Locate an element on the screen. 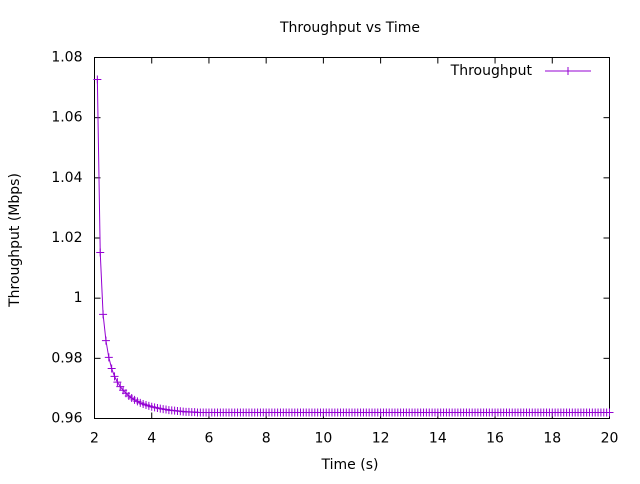 The height and width of the screenshot is (484, 640). y-tick-label: 1.06 is located at coordinates (66, 118).